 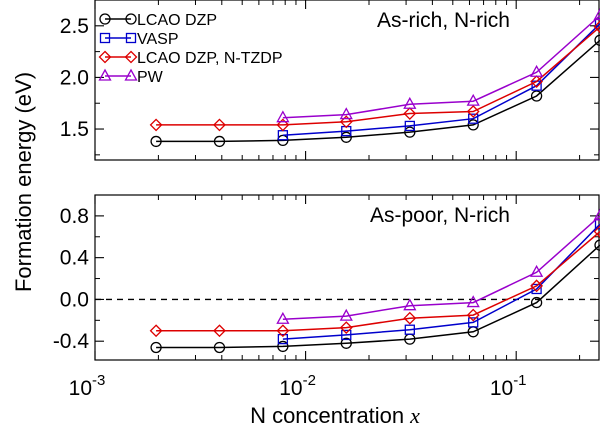 I want to click on legend-entry-label: LCAO DZP, N-TZDP, so click(x=210, y=58).